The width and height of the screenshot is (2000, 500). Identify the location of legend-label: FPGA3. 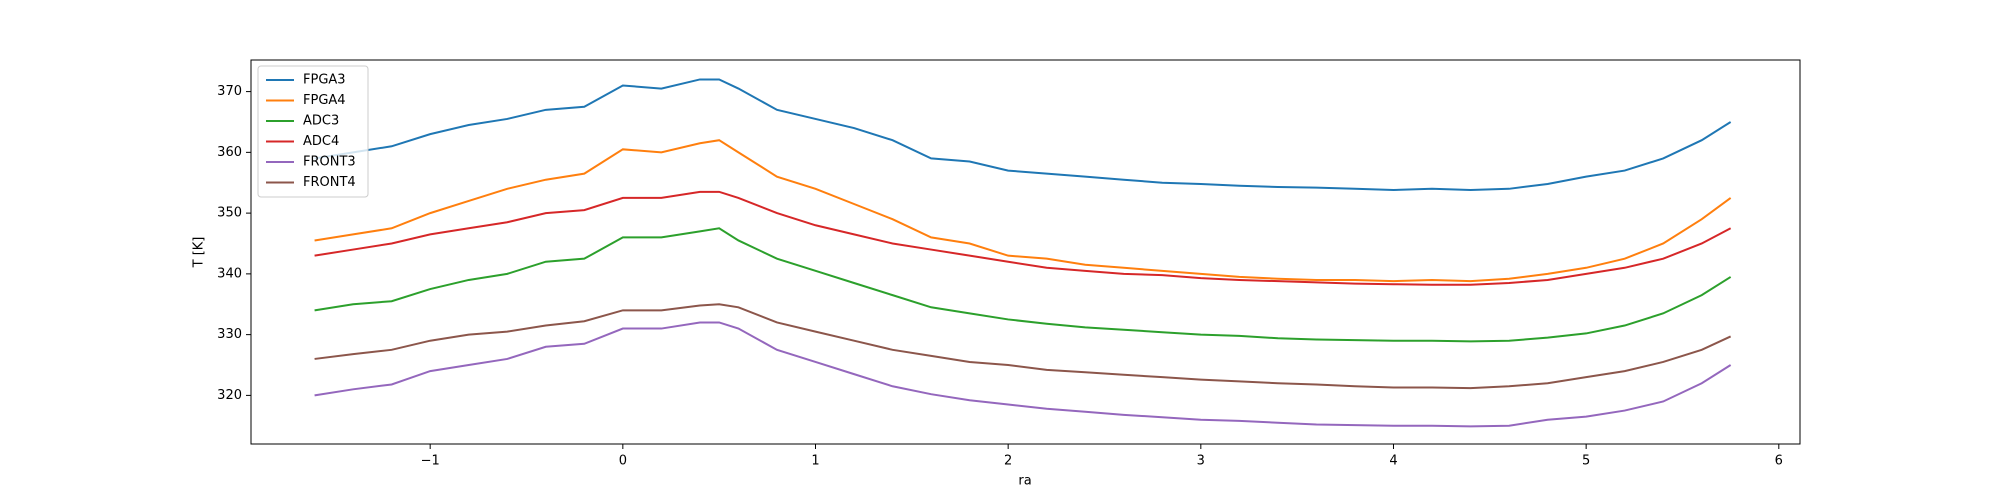
(324, 80).